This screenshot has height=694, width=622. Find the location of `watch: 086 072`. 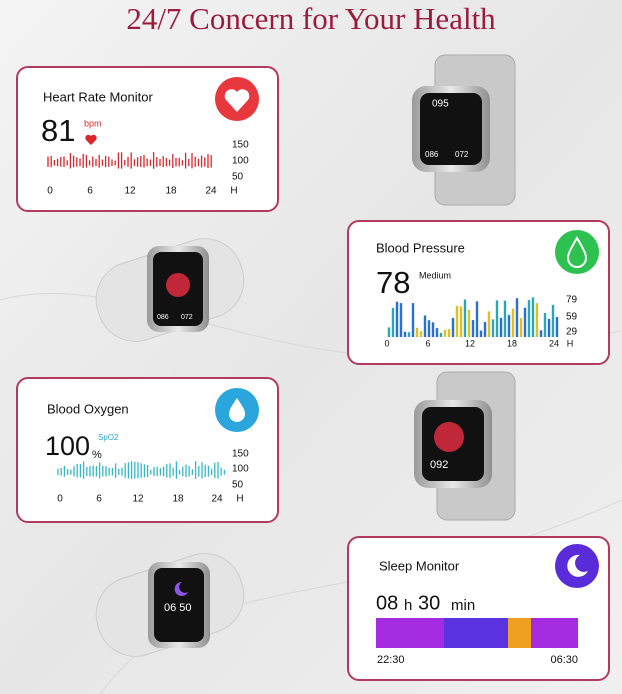

watch: 086 072 is located at coordinates (170, 290).